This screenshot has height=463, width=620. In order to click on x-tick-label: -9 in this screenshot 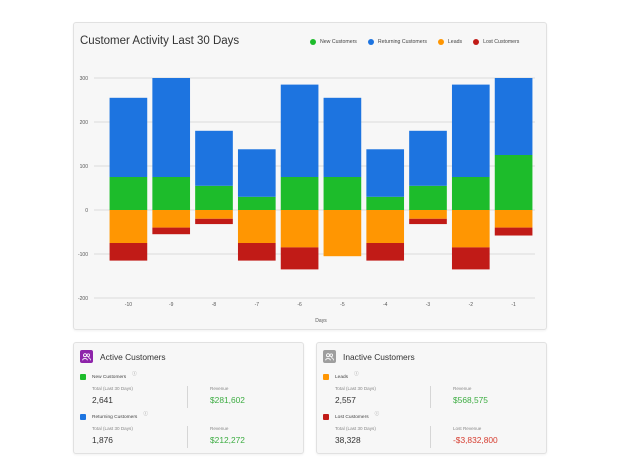, I will do `click(171, 305)`.